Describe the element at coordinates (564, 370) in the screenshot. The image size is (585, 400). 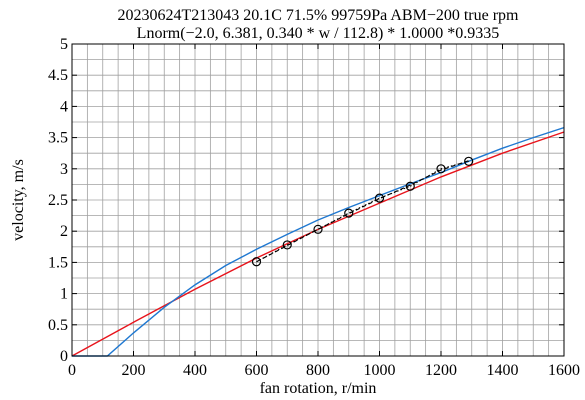
I see `x-tick-label: 1600` at that location.